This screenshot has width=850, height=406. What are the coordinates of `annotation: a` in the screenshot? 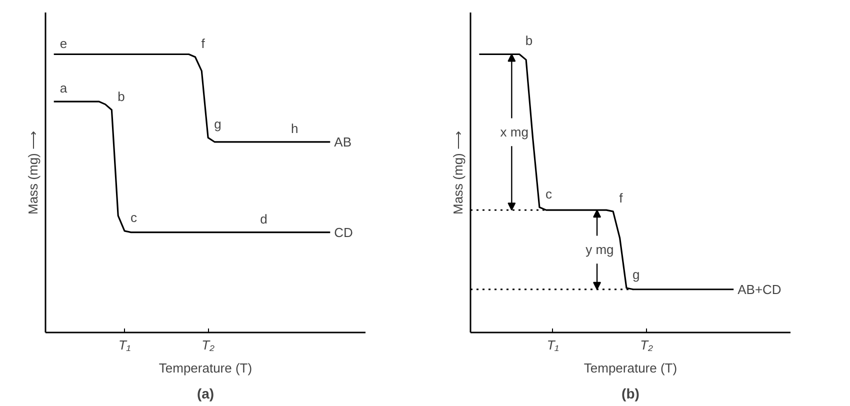 It's located at (64, 88).